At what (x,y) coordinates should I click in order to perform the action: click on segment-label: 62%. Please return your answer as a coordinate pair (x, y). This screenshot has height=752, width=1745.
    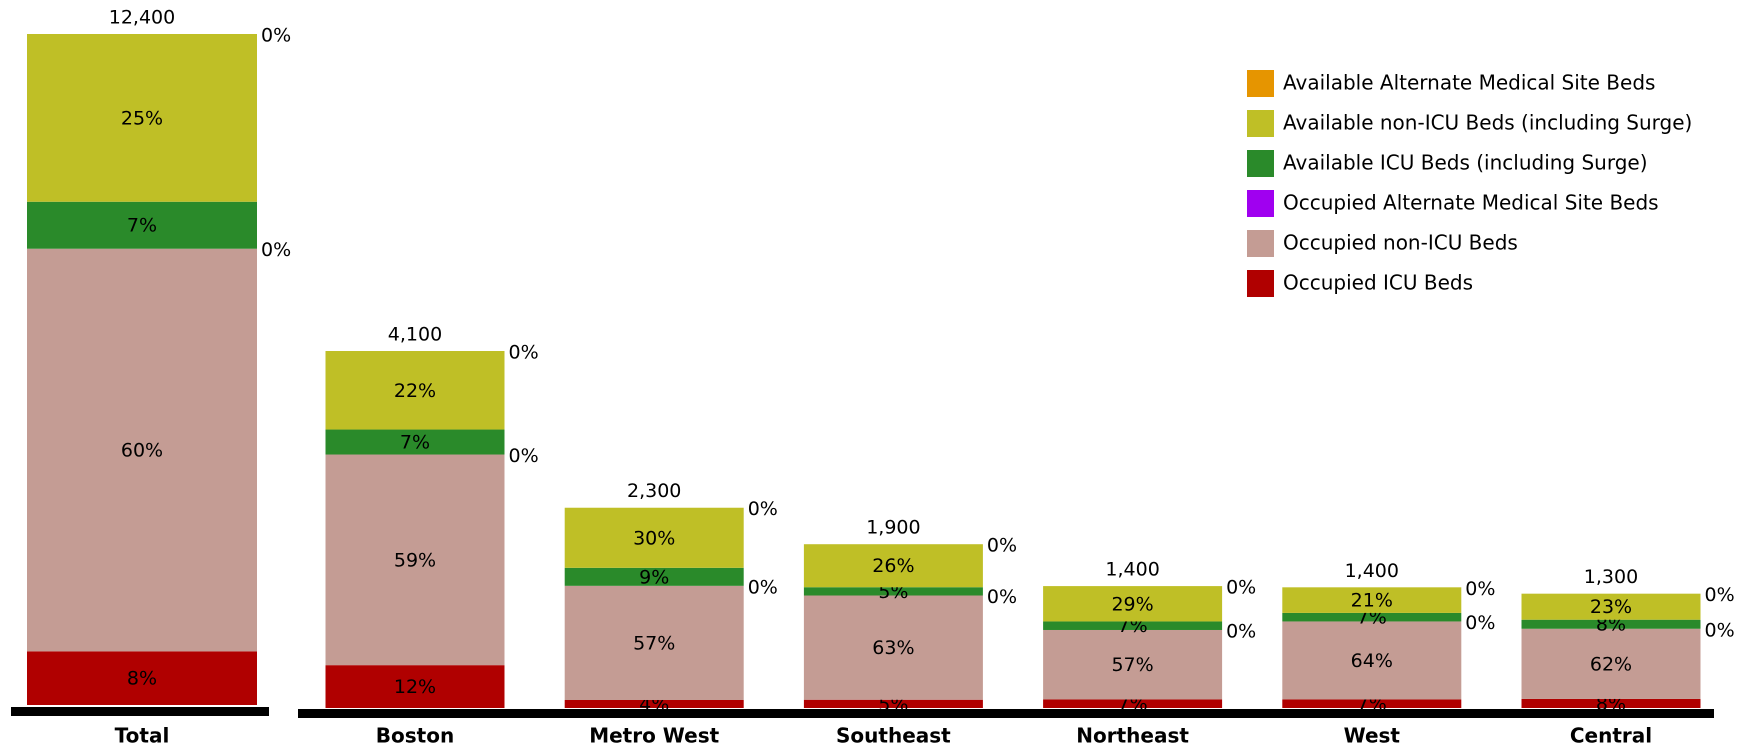
    Looking at the image, I should click on (1611, 664).